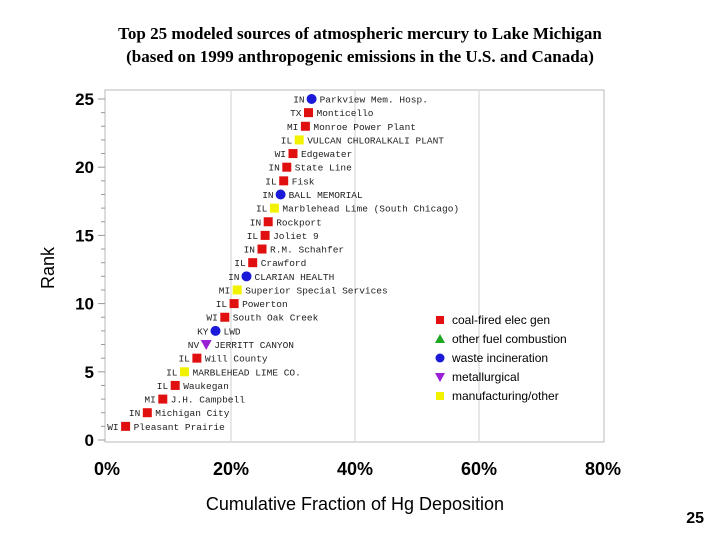 The width and height of the screenshot is (720, 540). Describe the element at coordinates (440, 358) in the screenshot. I see `legend-marker-waste` at that location.